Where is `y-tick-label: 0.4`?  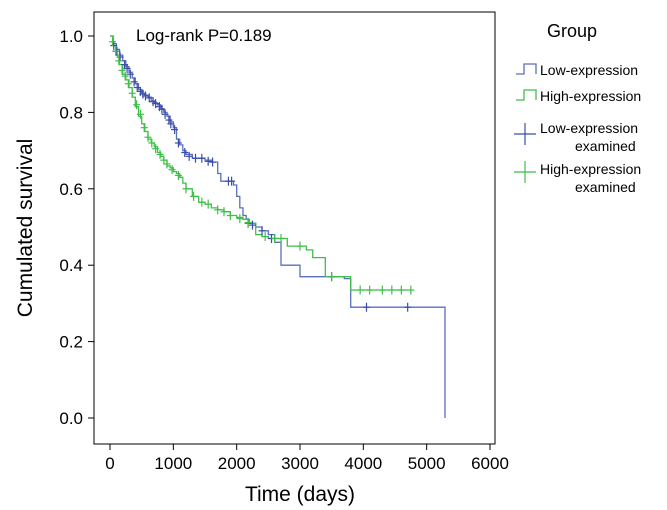
y-tick-label: 0.4 is located at coordinates (71, 265).